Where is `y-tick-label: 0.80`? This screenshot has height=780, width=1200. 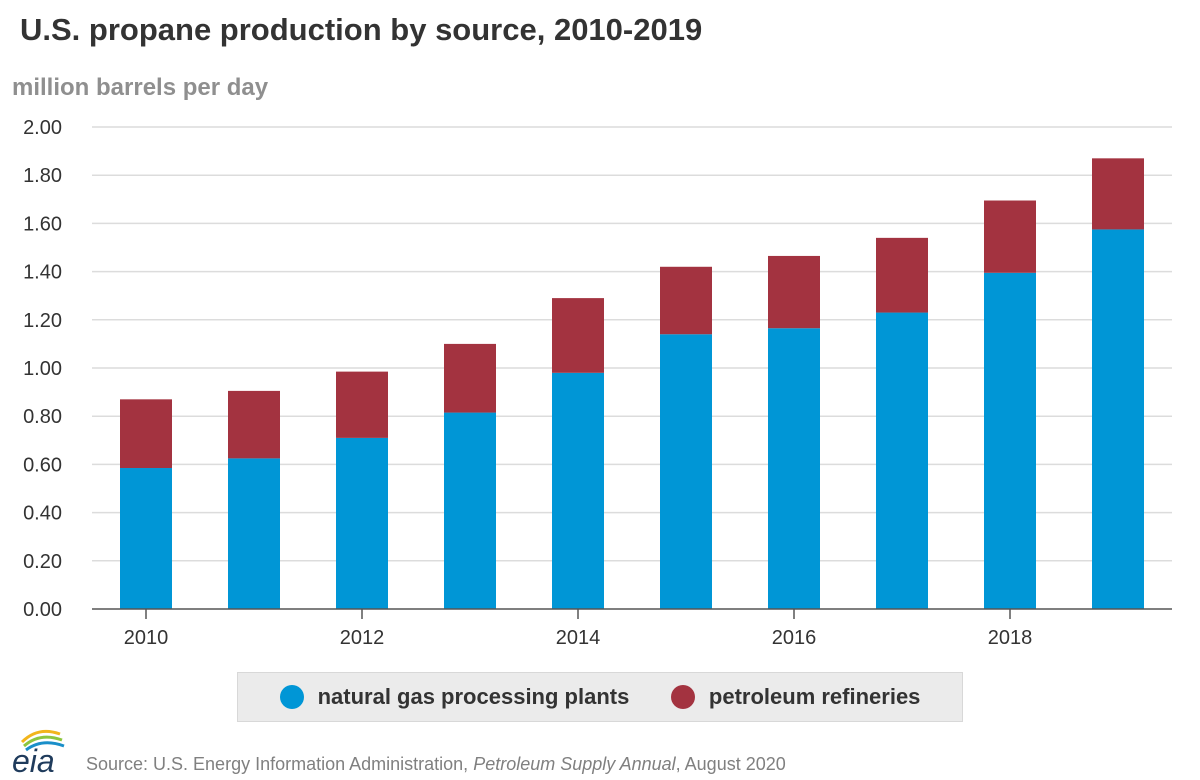
y-tick-label: 0.80 is located at coordinates (42, 417).